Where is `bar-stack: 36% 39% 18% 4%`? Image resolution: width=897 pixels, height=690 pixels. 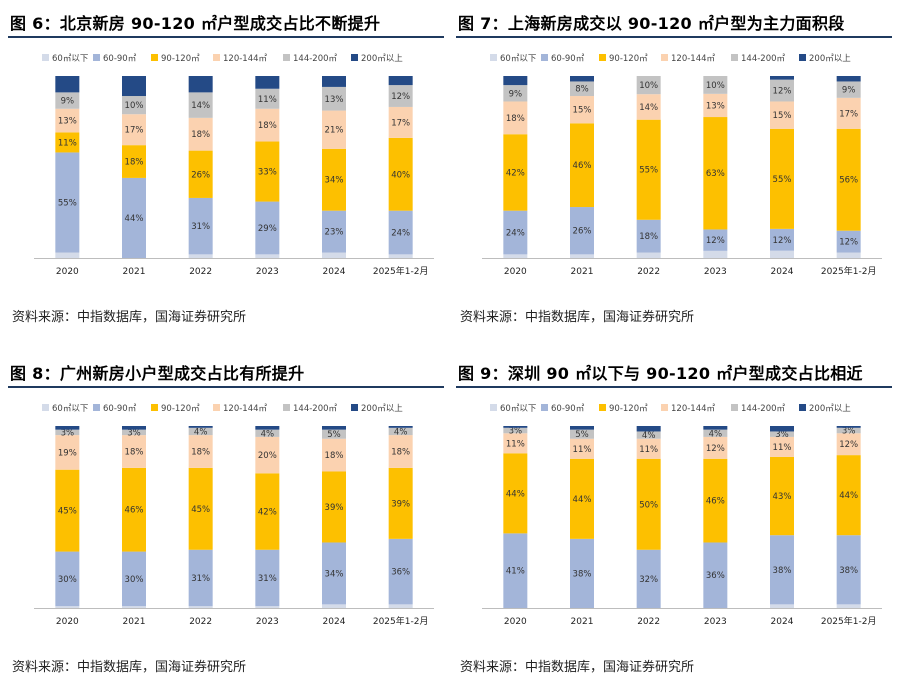
bar-stack: 36% 39% 18% 4% is located at coordinates (400, 517).